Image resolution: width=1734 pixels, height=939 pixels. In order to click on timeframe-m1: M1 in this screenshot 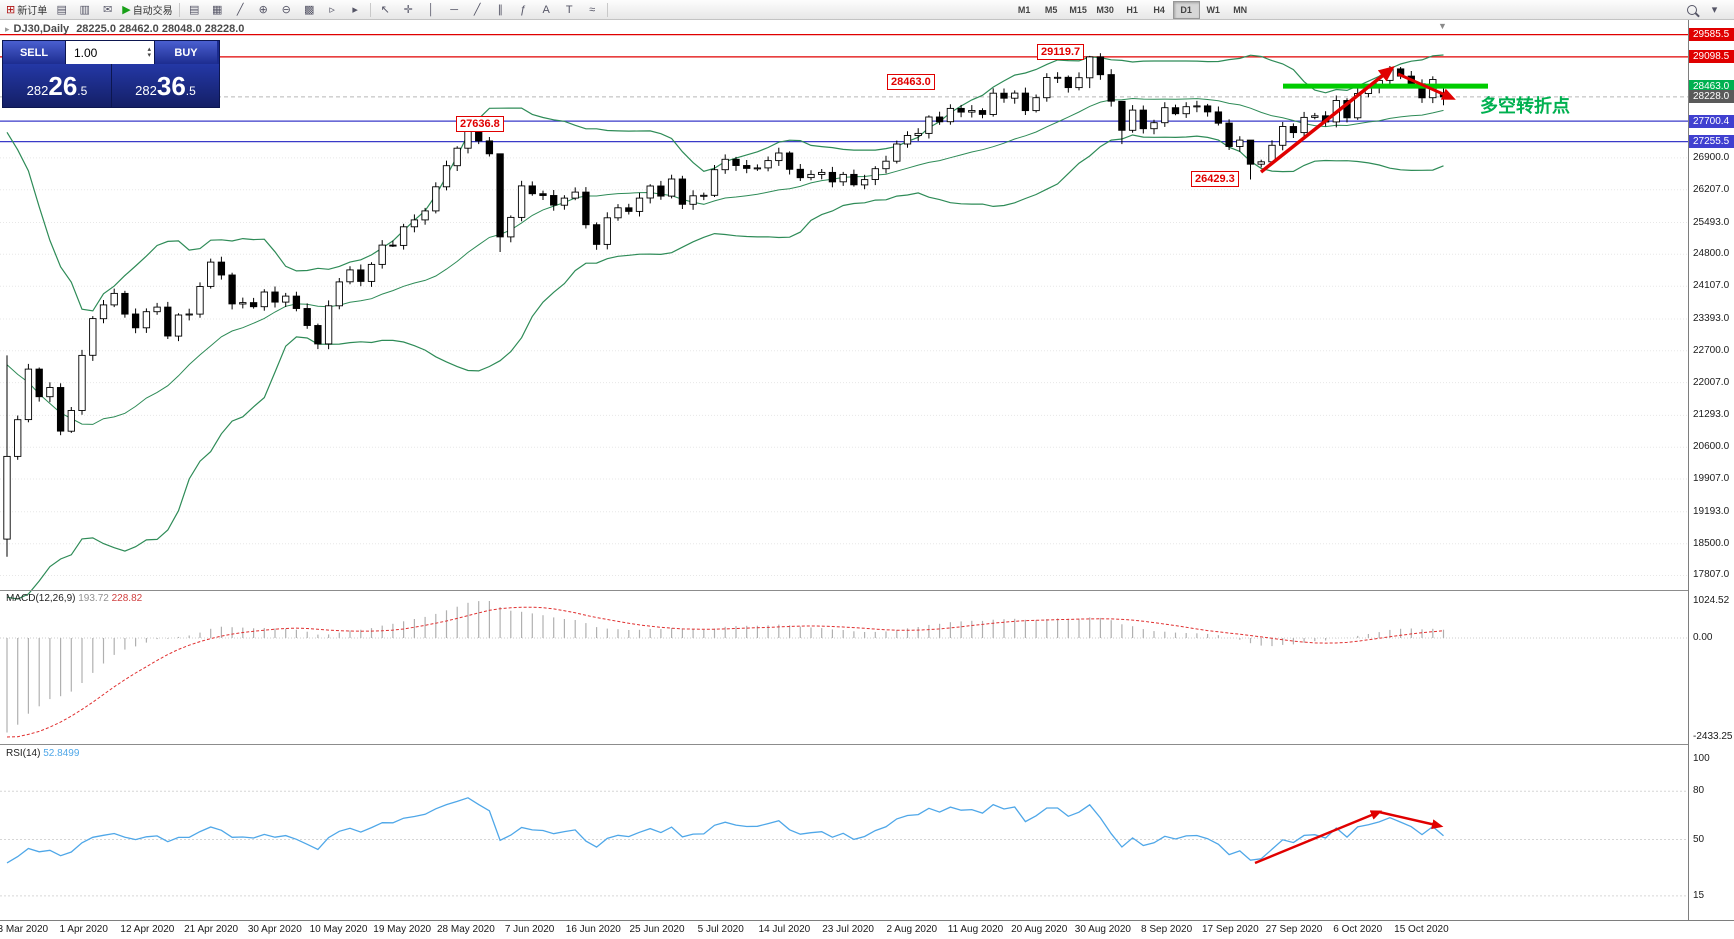, I will do `click(1024, 9)`.